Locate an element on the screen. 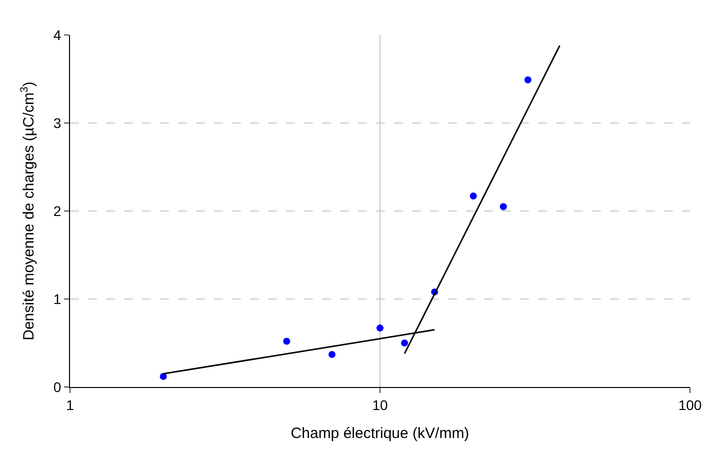 Image resolution: width=720 pixels, height=452 pixels. x-tick-label: 10 is located at coordinates (380, 404).